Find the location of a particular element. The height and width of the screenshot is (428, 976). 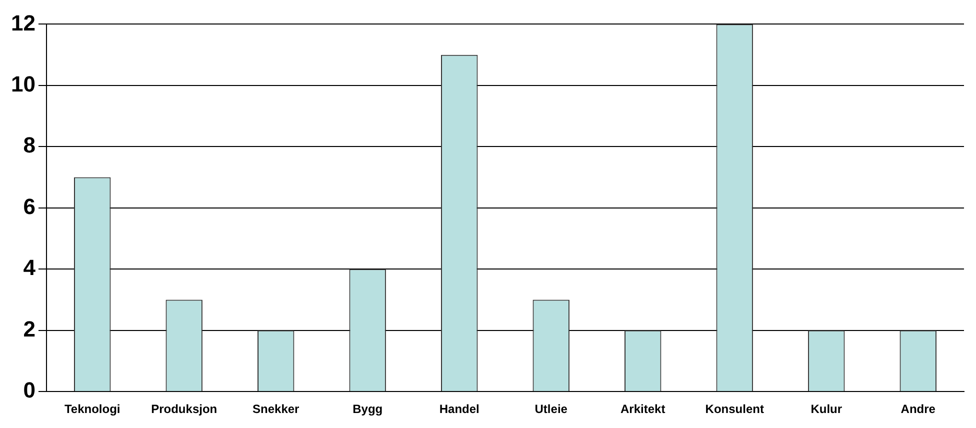

x-tick-label: Produksjon is located at coordinates (184, 409).